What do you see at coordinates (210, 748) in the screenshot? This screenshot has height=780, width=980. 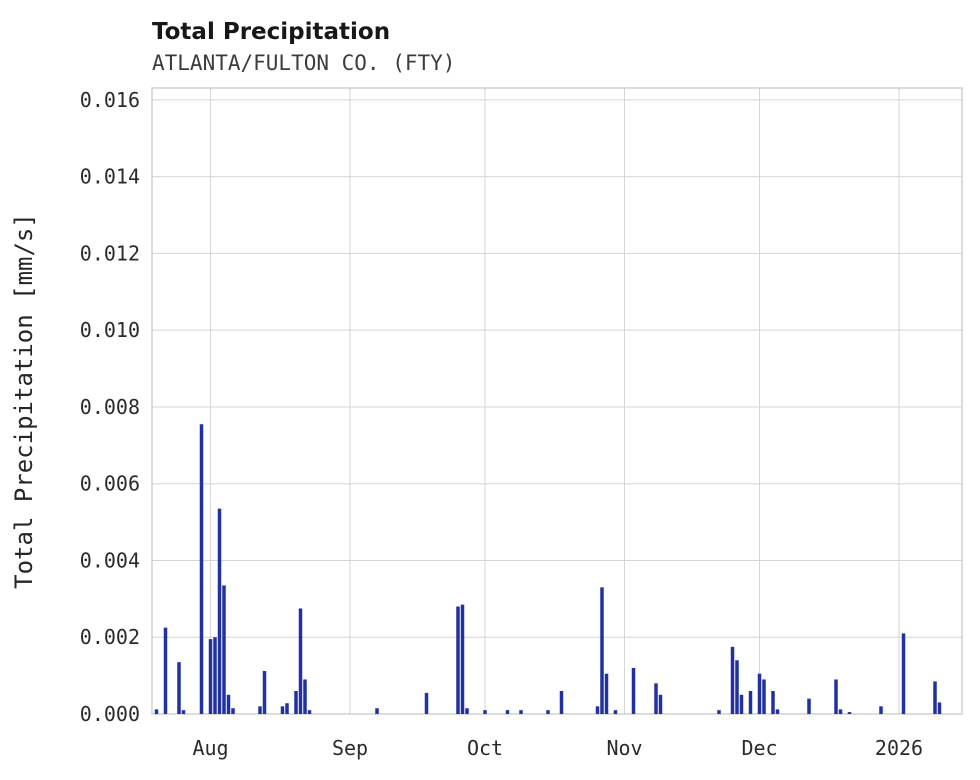 I see `x-tick-label: Aug` at bounding box center [210, 748].